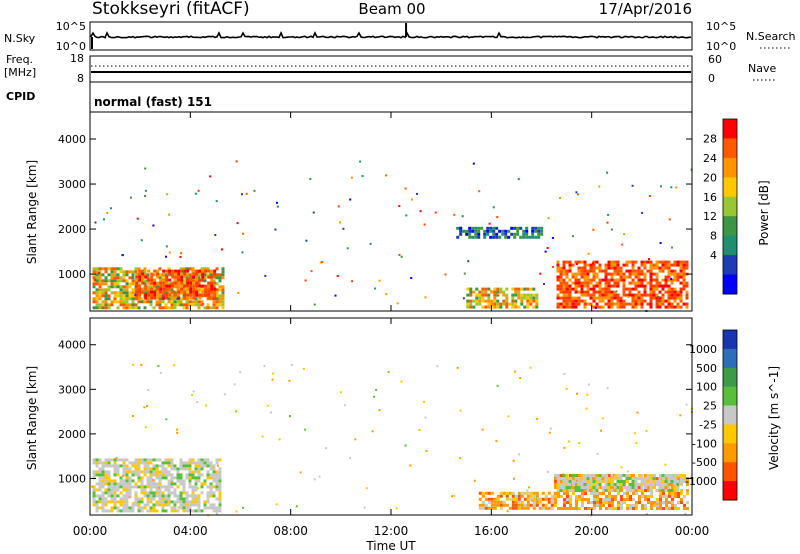 The image size is (800, 554). What do you see at coordinates (730, 167) in the screenshot?
I see `power-colorbar-segment` at bounding box center [730, 167].